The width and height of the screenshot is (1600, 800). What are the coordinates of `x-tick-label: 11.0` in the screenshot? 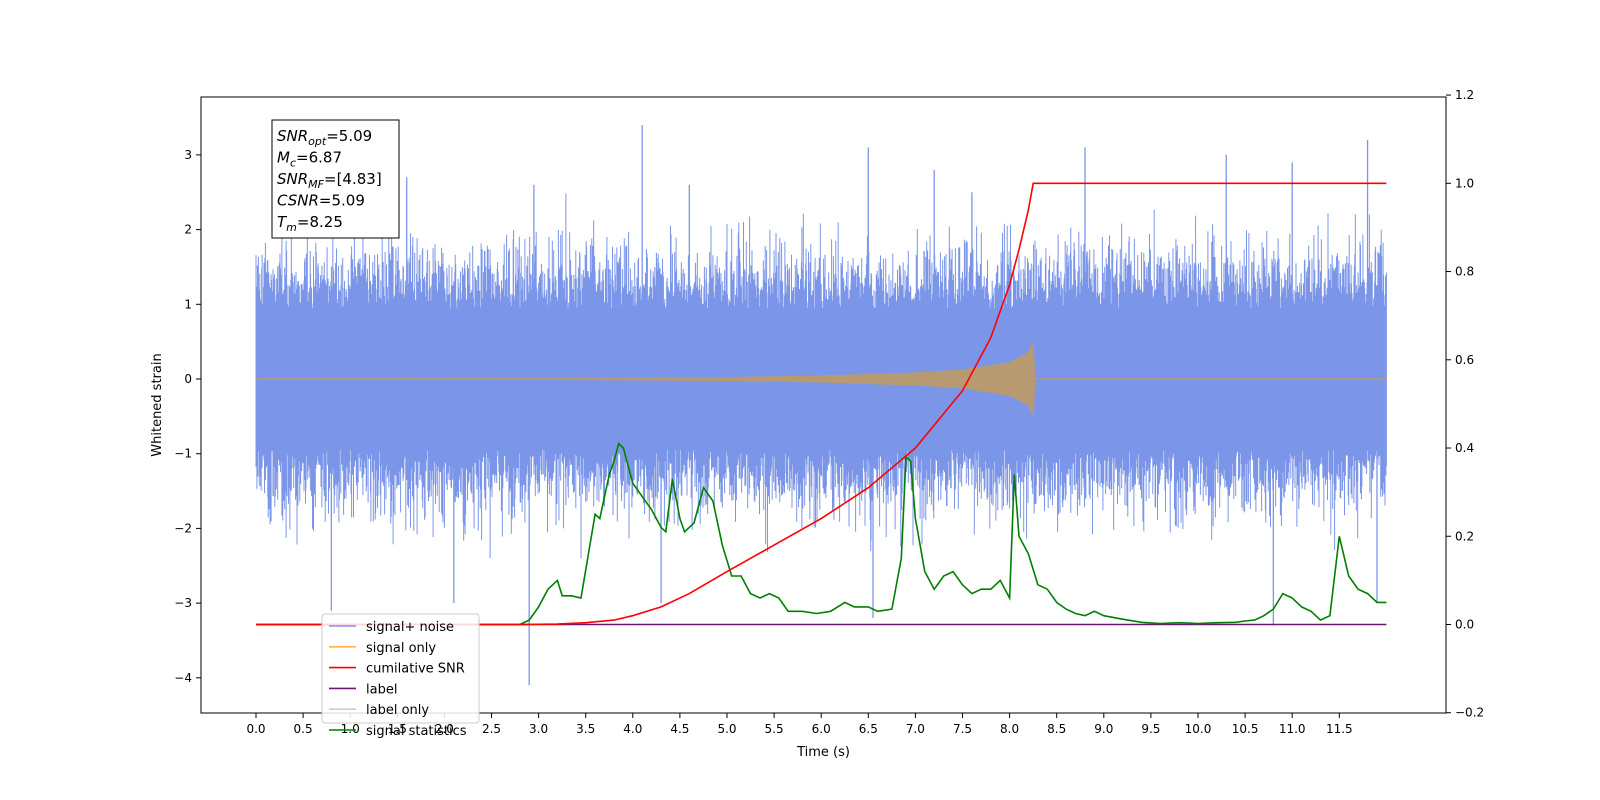 It's located at (1292, 729).